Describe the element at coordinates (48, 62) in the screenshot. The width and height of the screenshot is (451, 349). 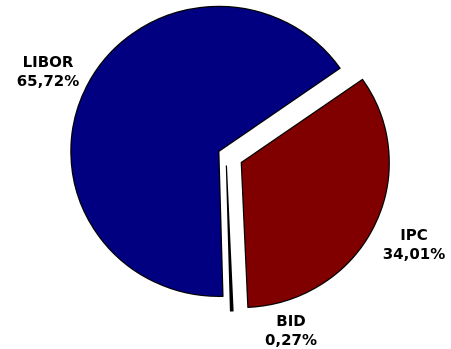
I see `slice-label-libor-name: LIBOR` at that location.